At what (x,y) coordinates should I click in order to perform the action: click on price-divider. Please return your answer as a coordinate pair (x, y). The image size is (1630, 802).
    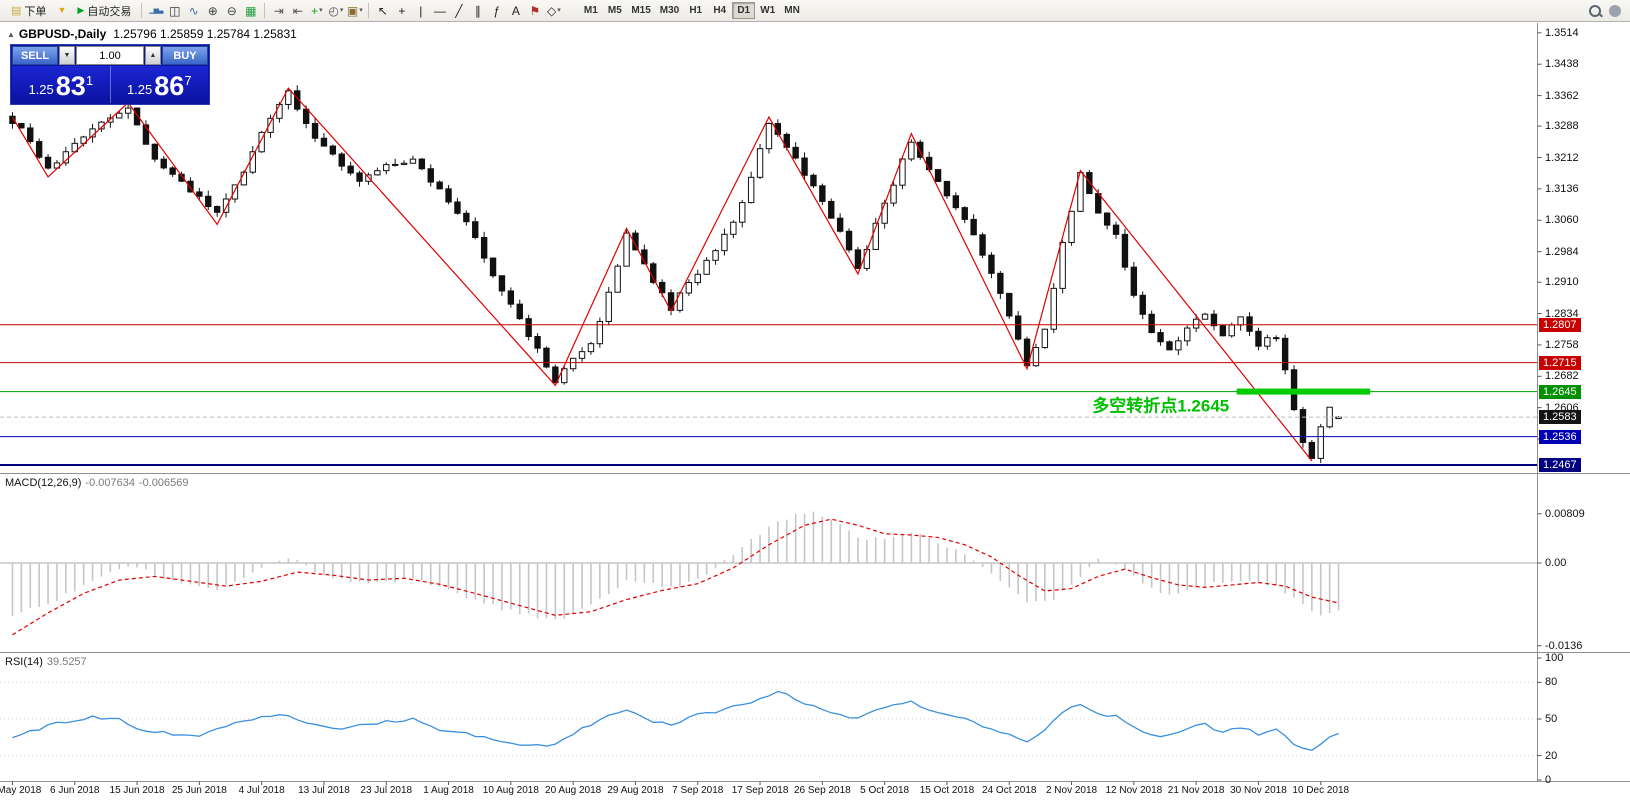
    Looking at the image, I should click on (110, 84).